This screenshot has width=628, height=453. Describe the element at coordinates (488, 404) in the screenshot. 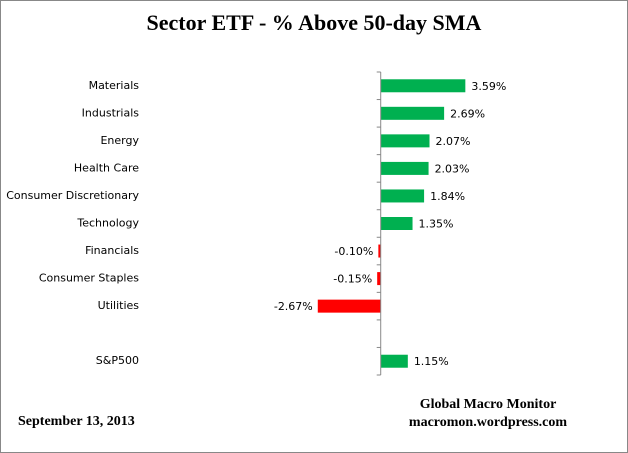

I see `source: Global Macro Monitor` at that location.